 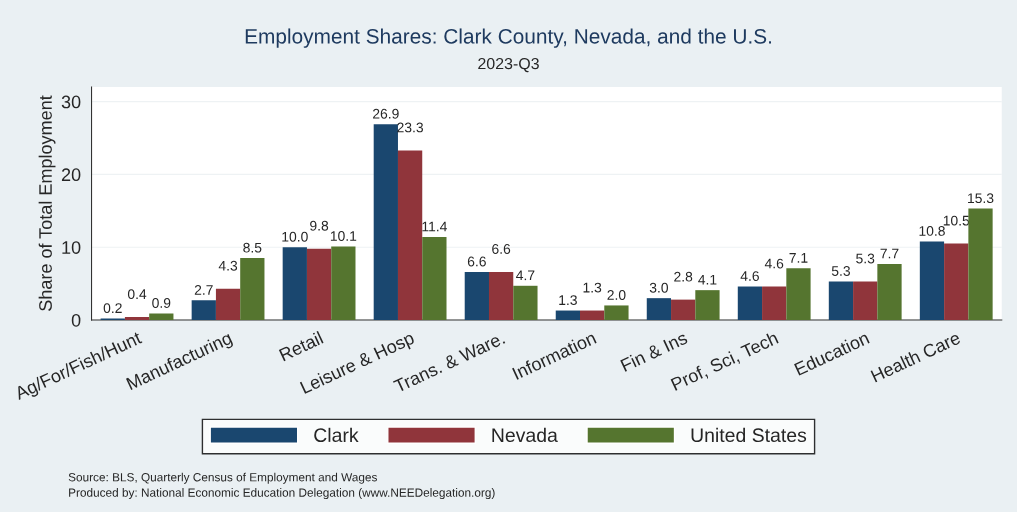 What do you see at coordinates (282, 494) in the screenshot?
I see `text: Produced by: National Economic Education Delegation (www.NEEDelegation.org)` at bounding box center [282, 494].